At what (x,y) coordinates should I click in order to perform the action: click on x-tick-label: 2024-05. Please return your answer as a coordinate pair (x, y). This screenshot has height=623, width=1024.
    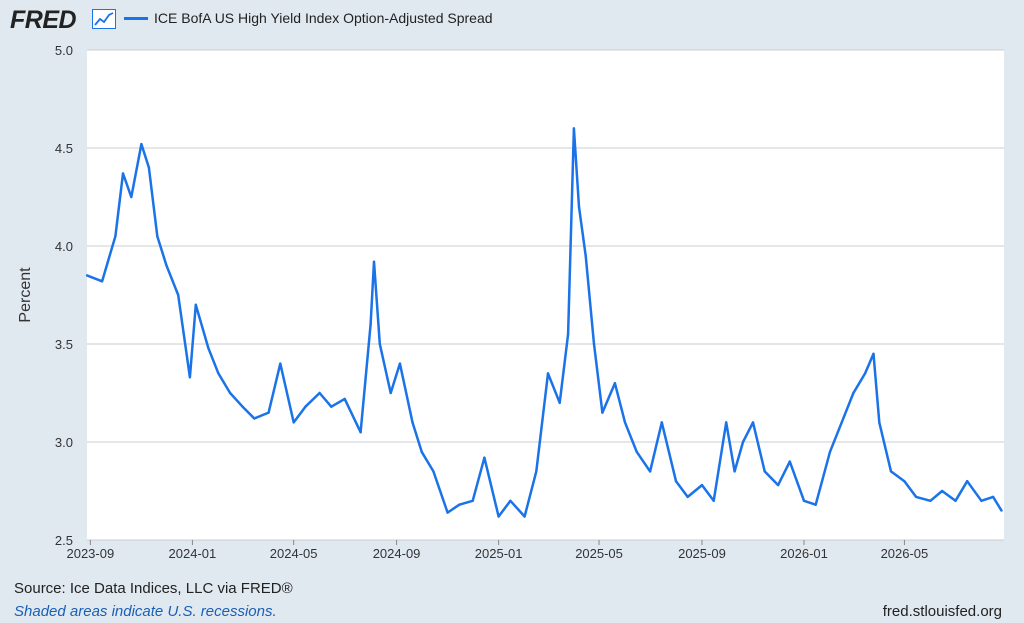
    Looking at the image, I should click on (294, 553).